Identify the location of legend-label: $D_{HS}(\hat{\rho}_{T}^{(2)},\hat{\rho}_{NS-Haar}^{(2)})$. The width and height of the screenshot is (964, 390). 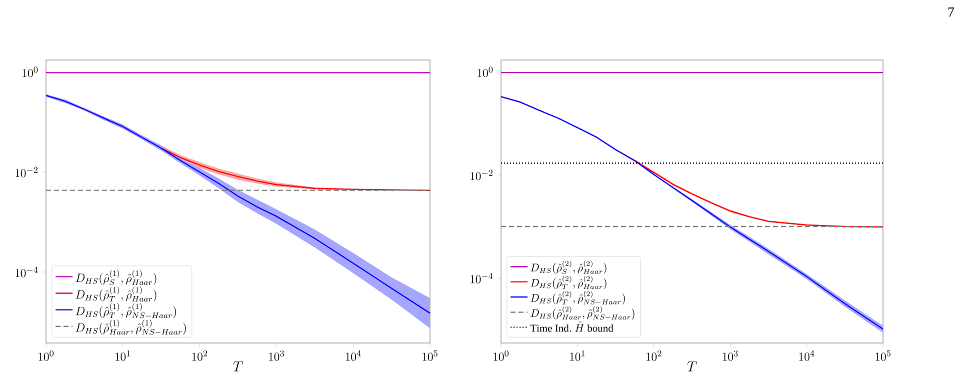
(577, 297).